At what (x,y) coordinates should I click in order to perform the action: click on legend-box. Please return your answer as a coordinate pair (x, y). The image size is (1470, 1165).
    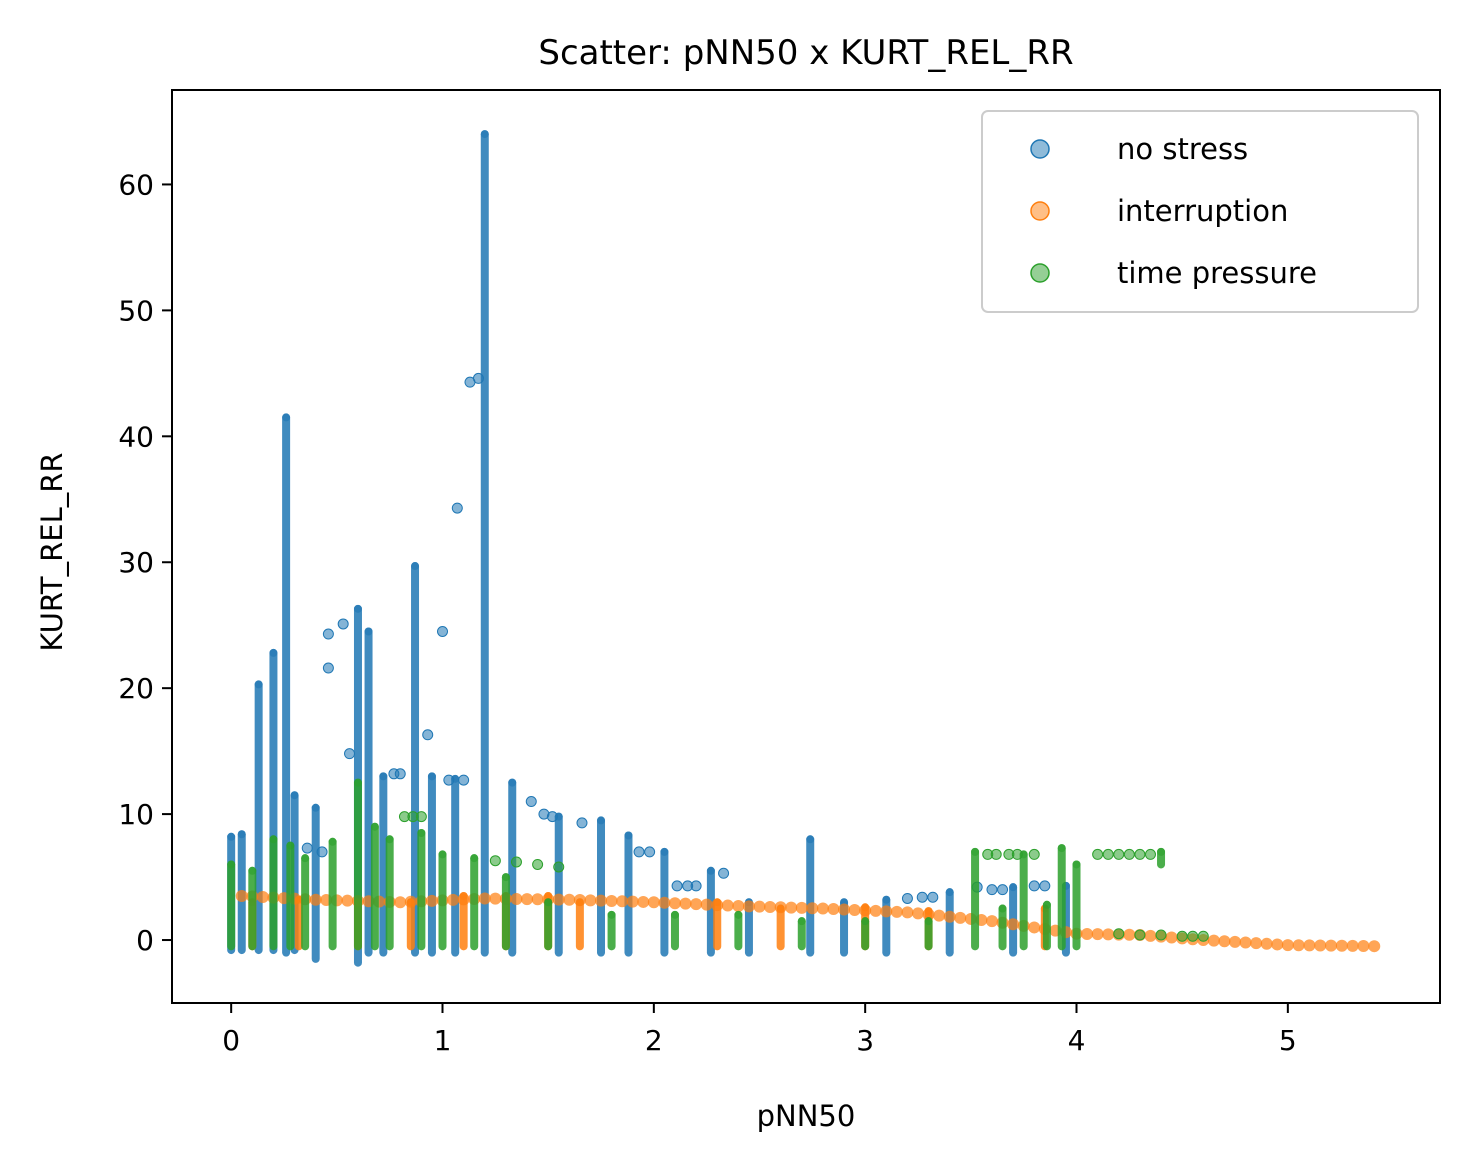
    Looking at the image, I should click on (1200, 211).